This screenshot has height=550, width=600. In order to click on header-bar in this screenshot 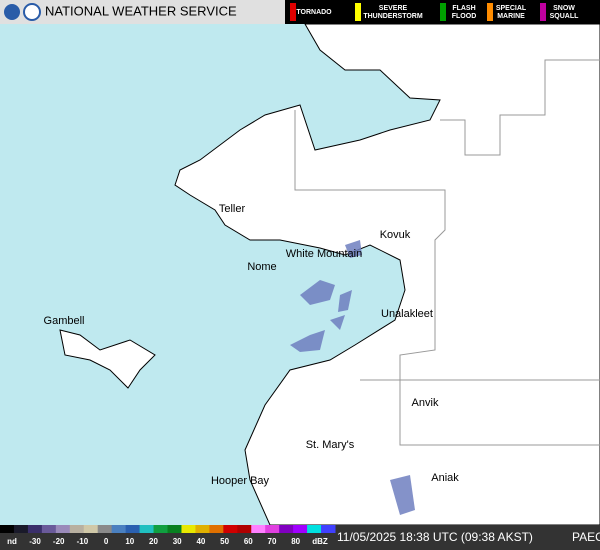, I will do `click(142, 12)`.